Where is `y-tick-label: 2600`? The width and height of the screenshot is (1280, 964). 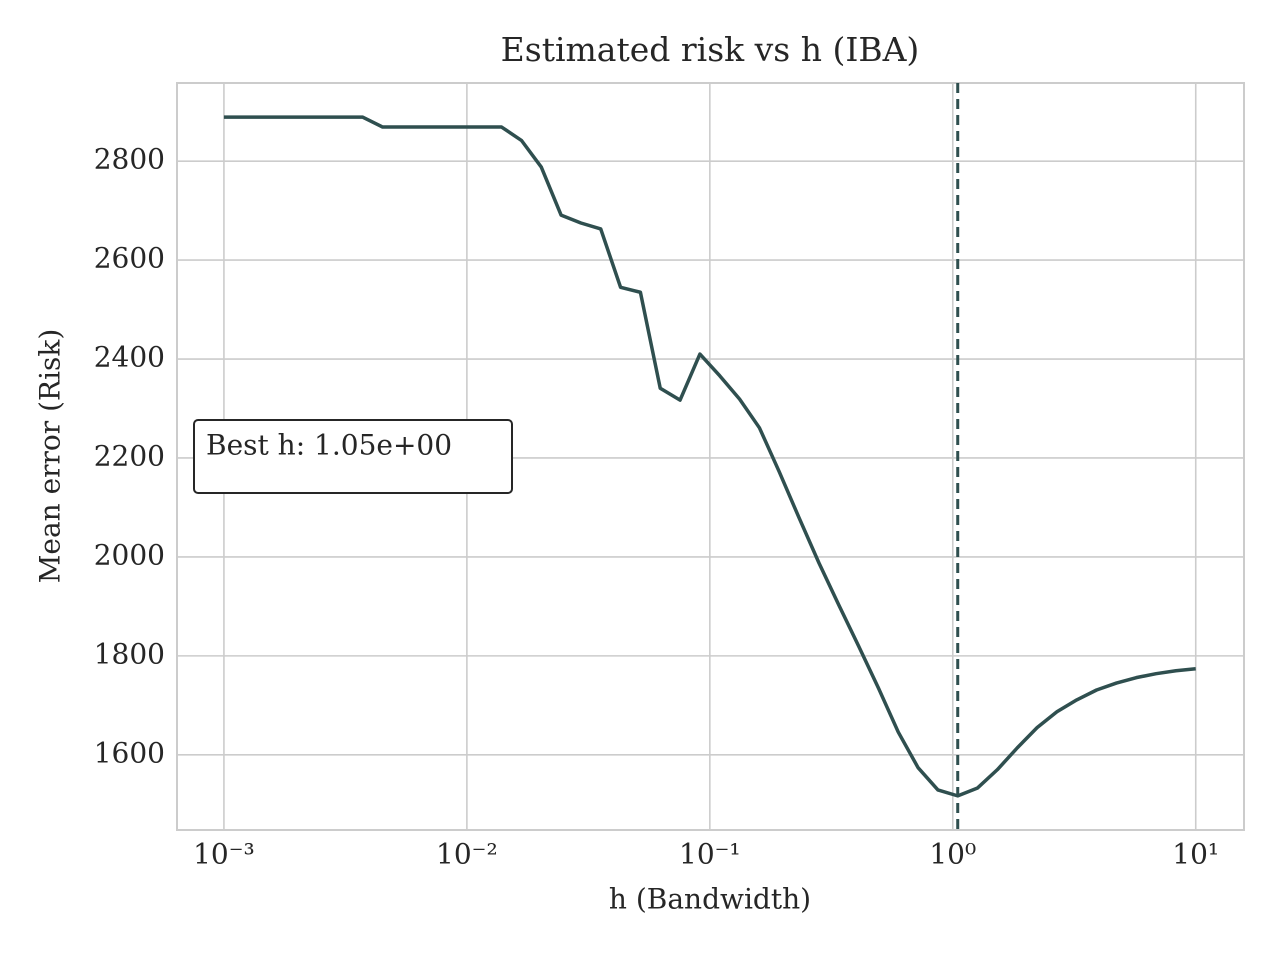
y-tick-label: 2600 is located at coordinates (129, 258).